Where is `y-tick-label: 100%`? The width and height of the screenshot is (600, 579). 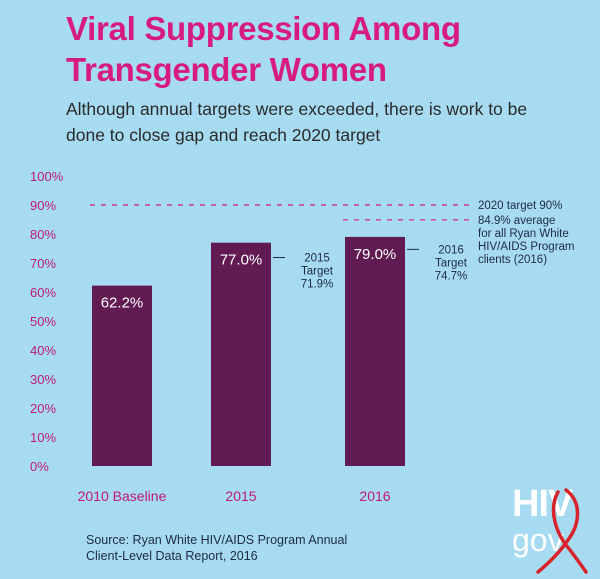
y-tick-label: 100% is located at coordinates (47, 176).